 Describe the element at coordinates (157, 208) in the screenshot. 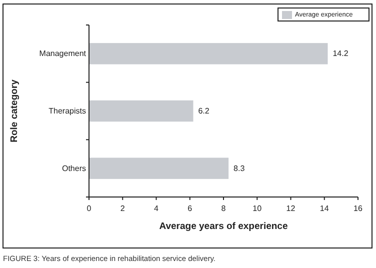

I see `x-tick-label: 4` at that location.